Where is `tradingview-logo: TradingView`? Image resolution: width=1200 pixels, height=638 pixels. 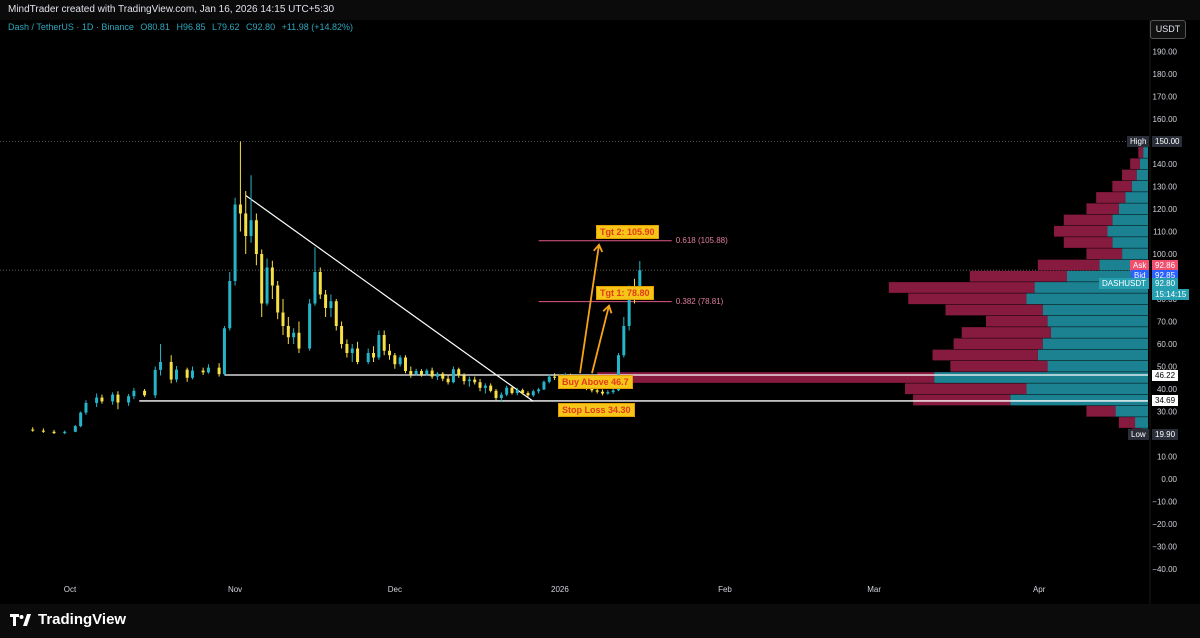
tradingview-logo: TradingView is located at coordinates (68, 619).